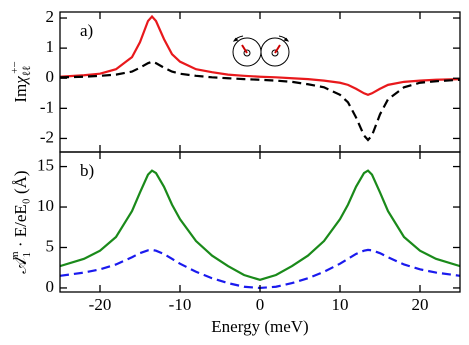 Image resolution: width=469 pixels, height=345 pixels. I want to click on y-axis-label: Imχℓℓ+−, so click(21, 81).